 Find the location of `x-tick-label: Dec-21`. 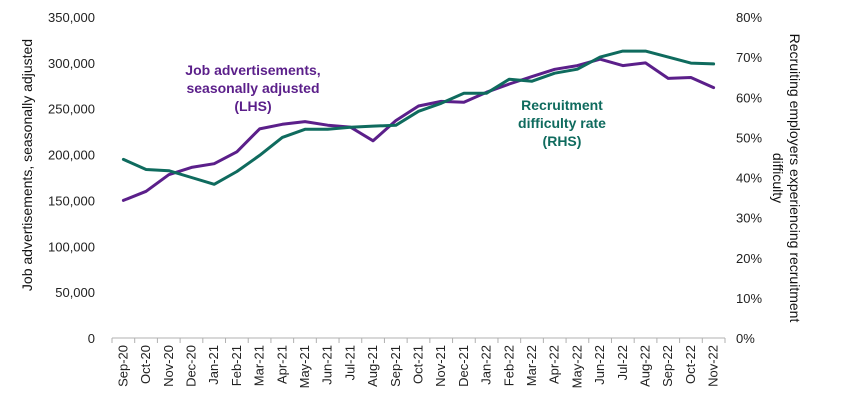

x-tick-label: Dec-21 is located at coordinates (463, 366).